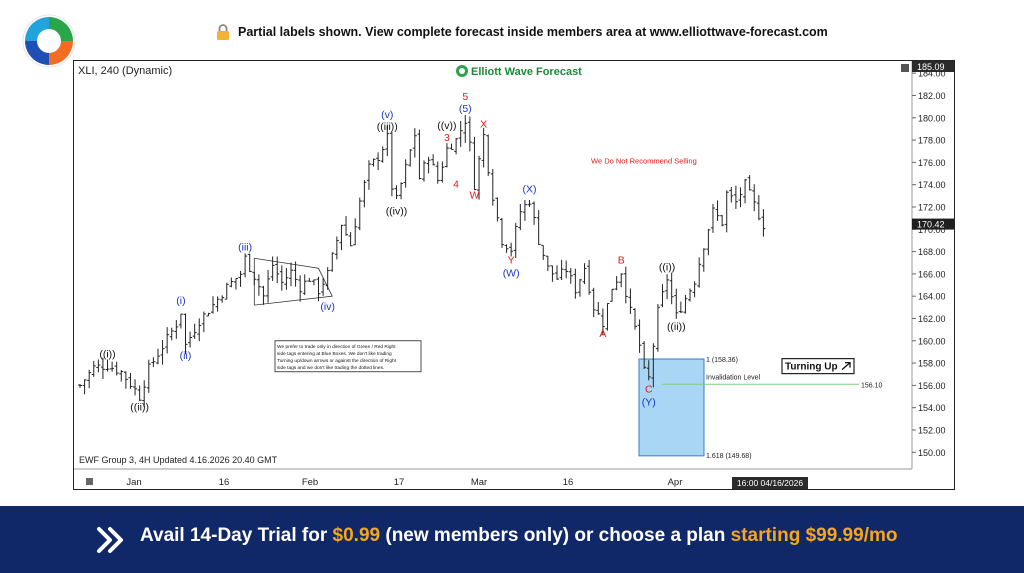 This screenshot has width=1024, height=573. What do you see at coordinates (133, 482) in the screenshot?
I see `time-tick-label: Jan` at bounding box center [133, 482].